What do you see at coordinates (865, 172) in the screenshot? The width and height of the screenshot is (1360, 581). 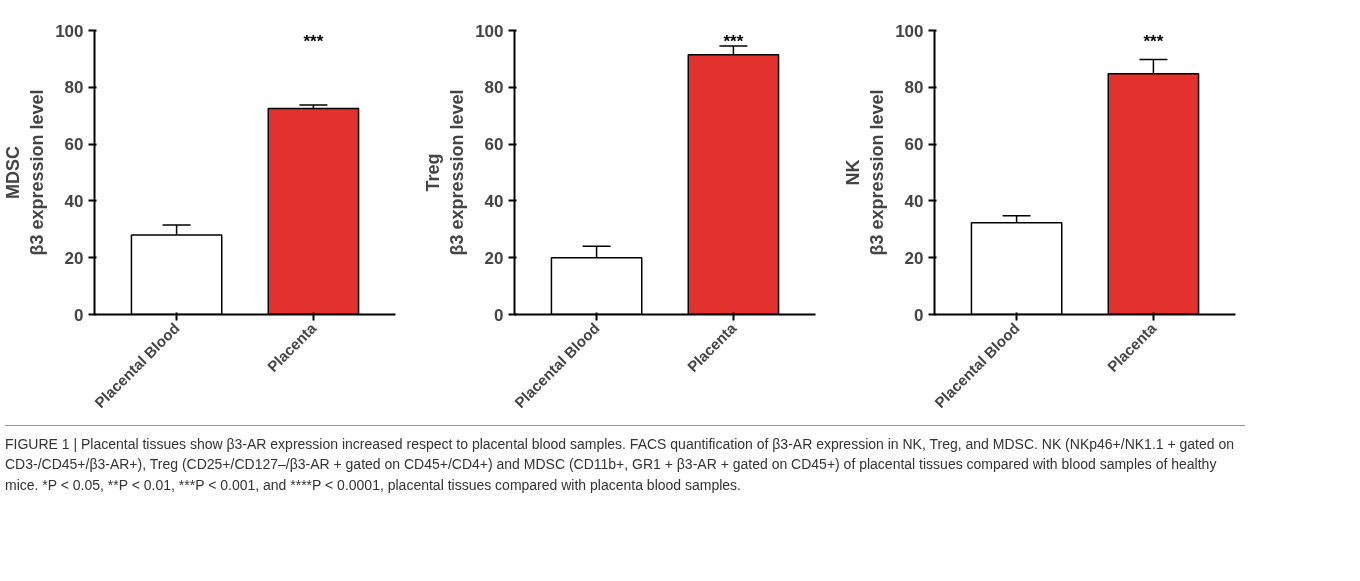 I see `y-axis-title: NK β3 expression level` at bounding box center [865, 172].